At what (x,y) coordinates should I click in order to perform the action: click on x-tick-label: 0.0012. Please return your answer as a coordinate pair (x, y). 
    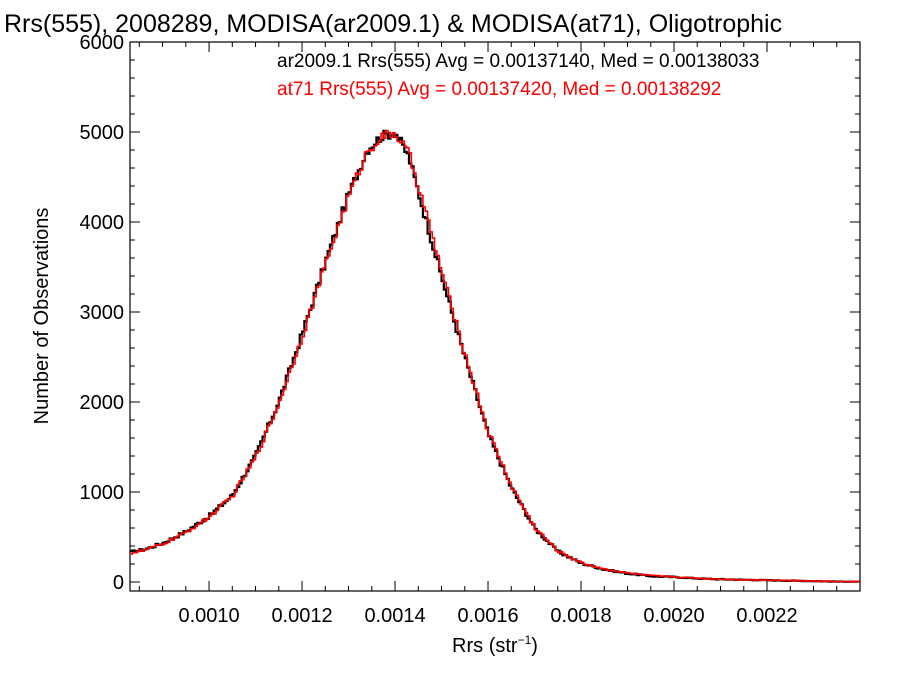
    Looking at the image, I should click on (301, 616).